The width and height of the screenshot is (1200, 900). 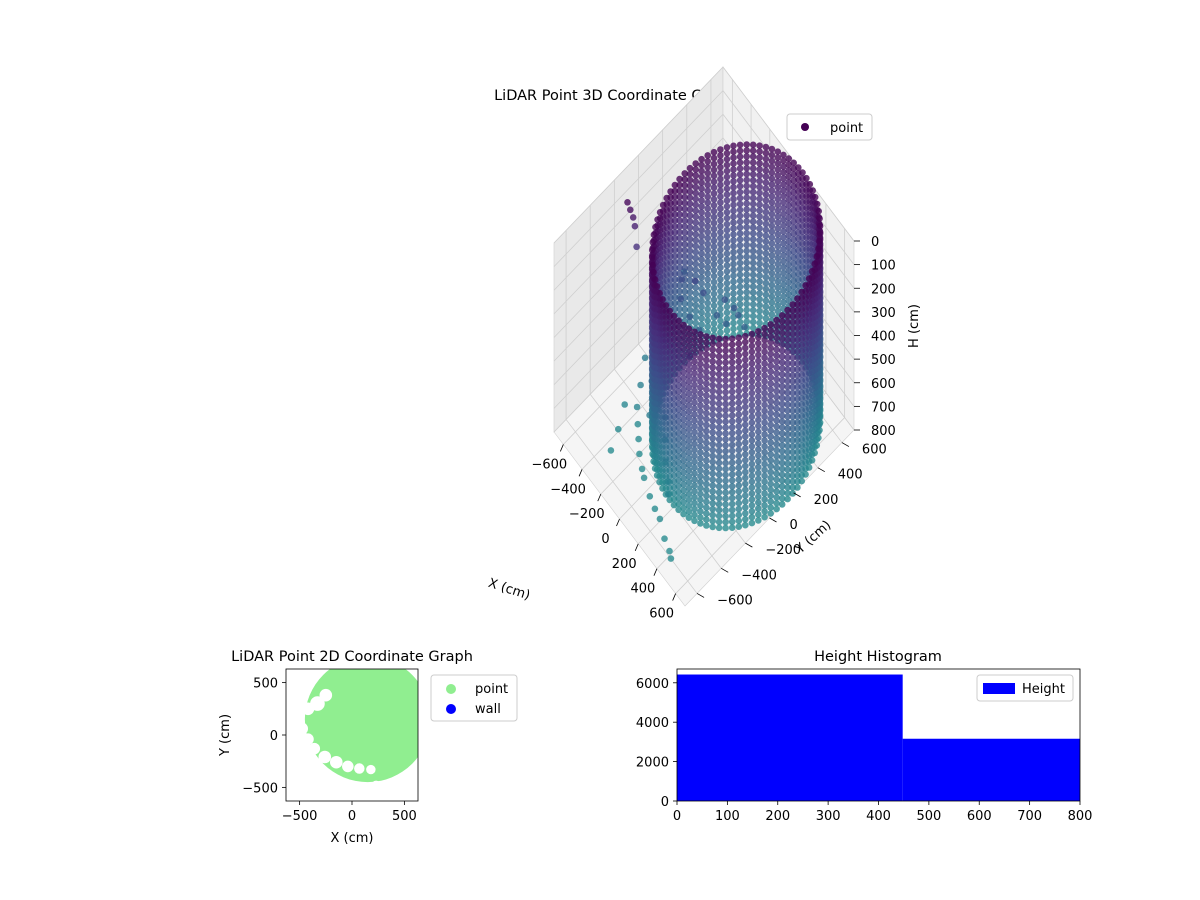 I want to click on chart-2d-legend-marker-point, so click(x=451, y=689).